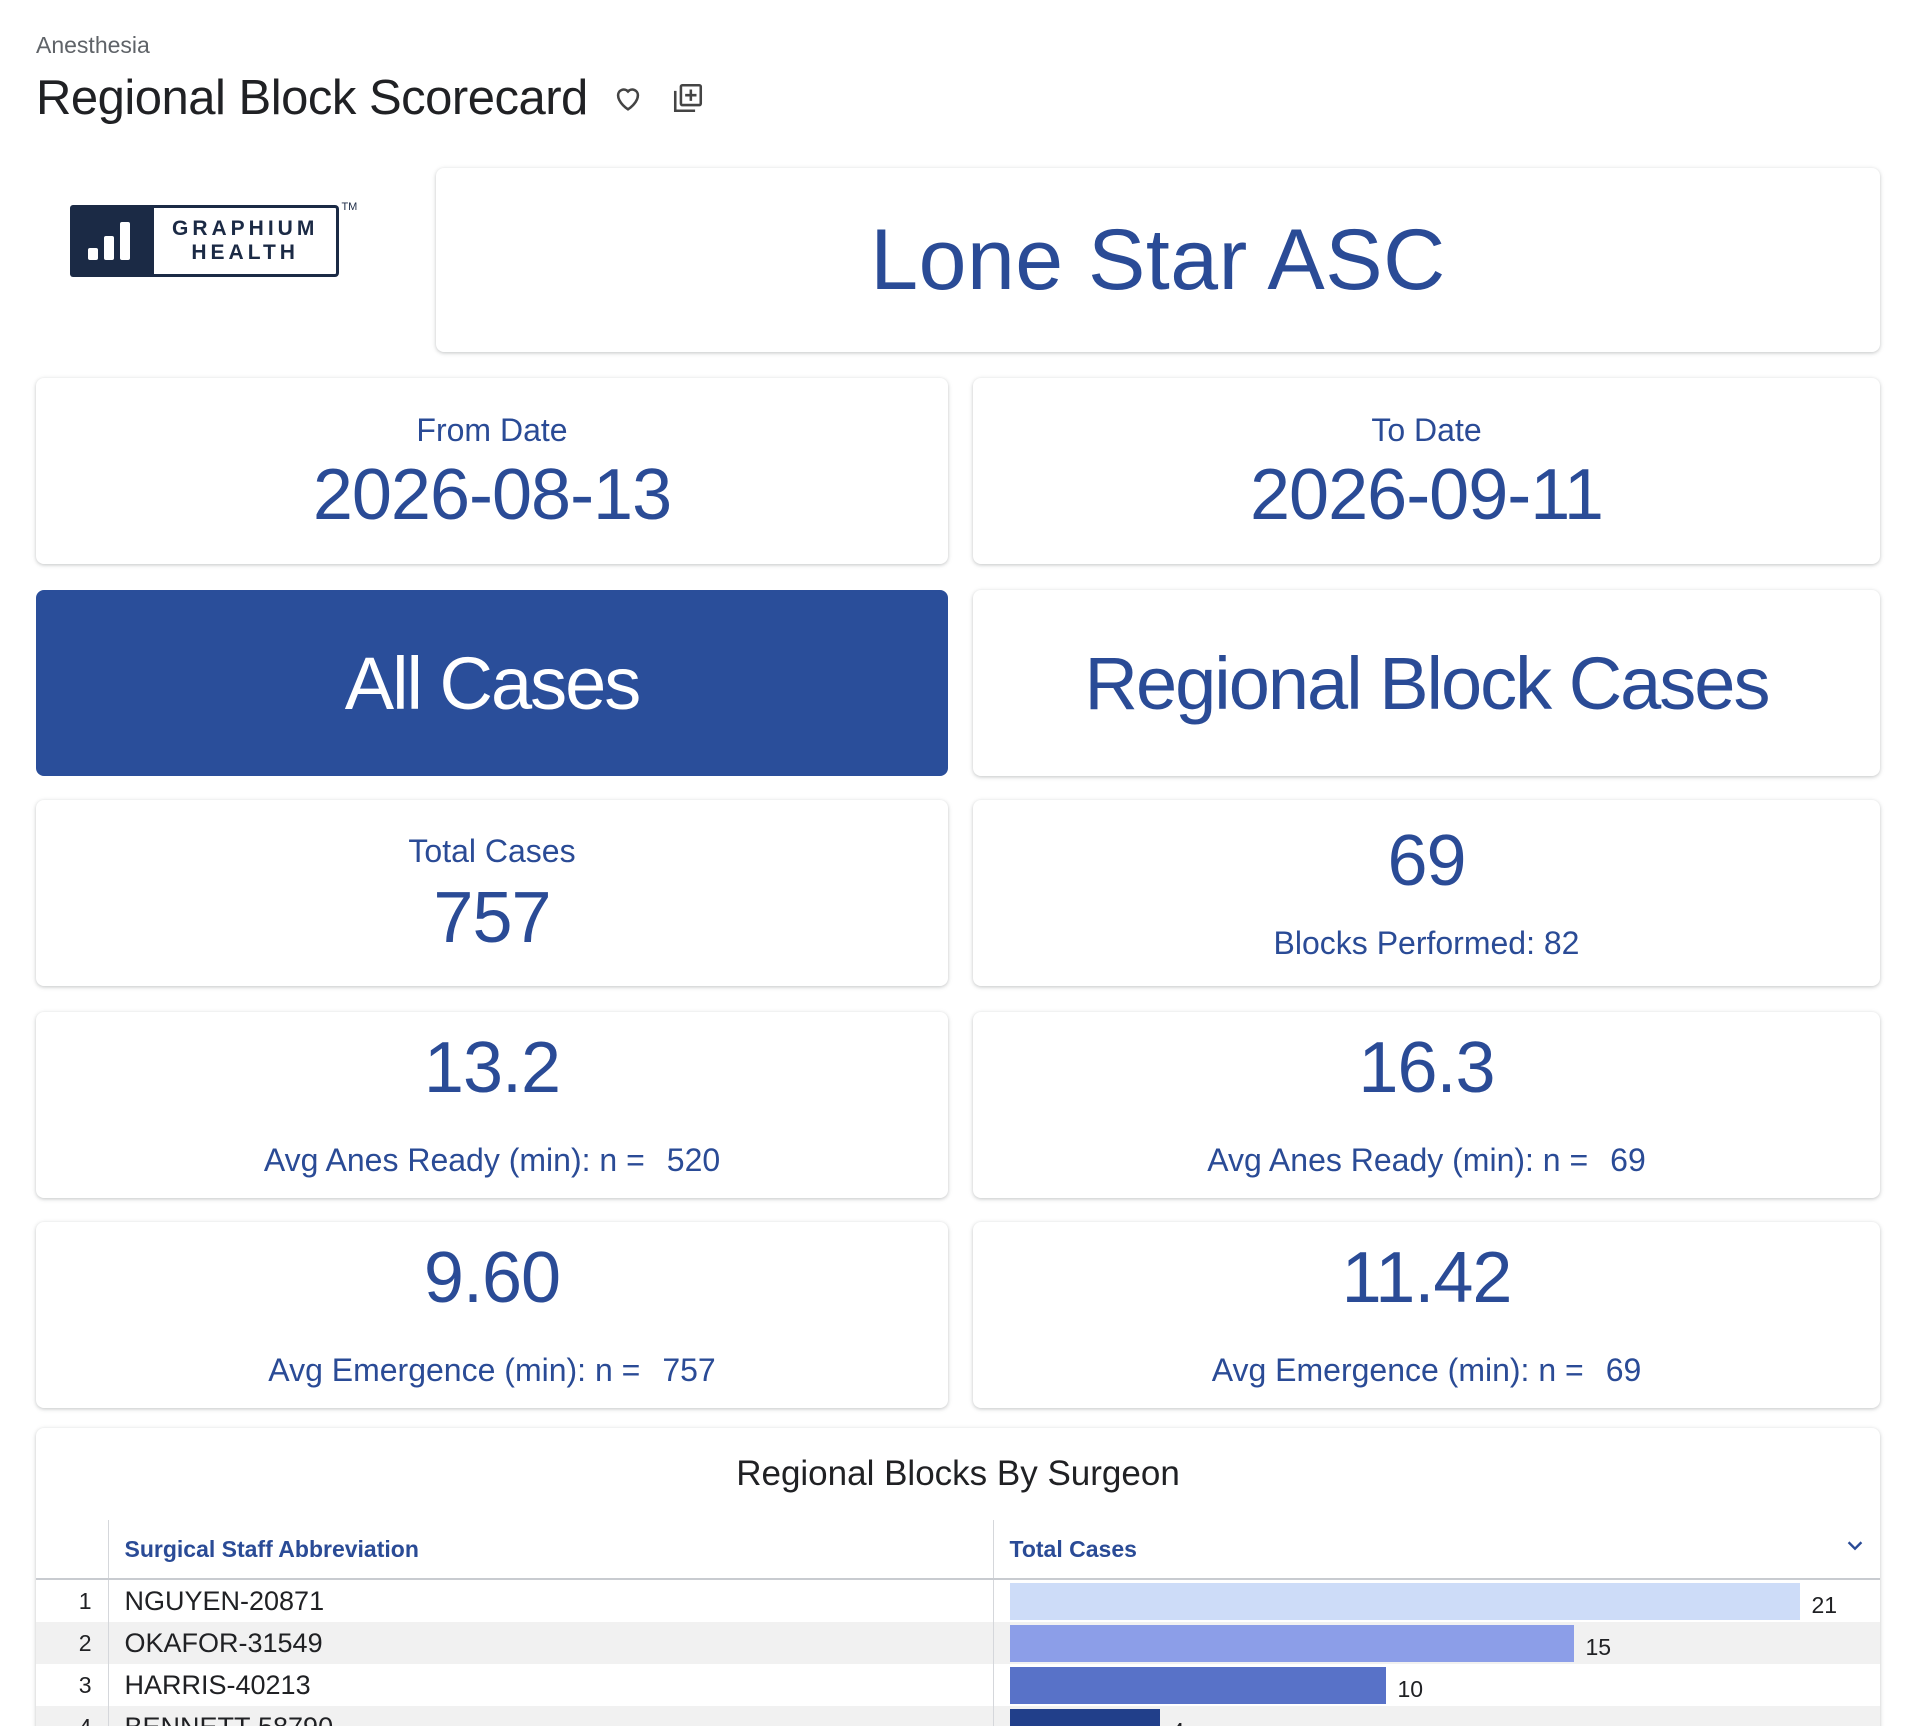 This screenshot has width=1910, height=1726. I want to click on all-emergence-value: 9.60, so click(492, 1277).